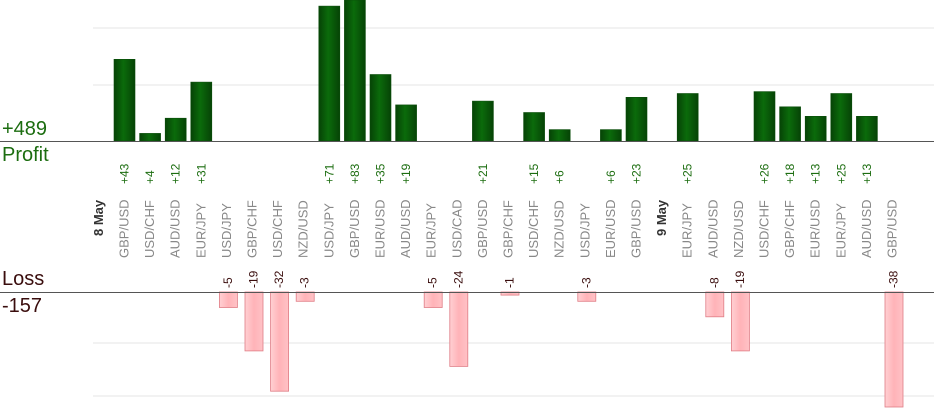 The height and width of the screenshot is (420, 934). Describe the element at coordinates (765, 173) in the screenshot. I see `profit-value-label: +26` at that location.